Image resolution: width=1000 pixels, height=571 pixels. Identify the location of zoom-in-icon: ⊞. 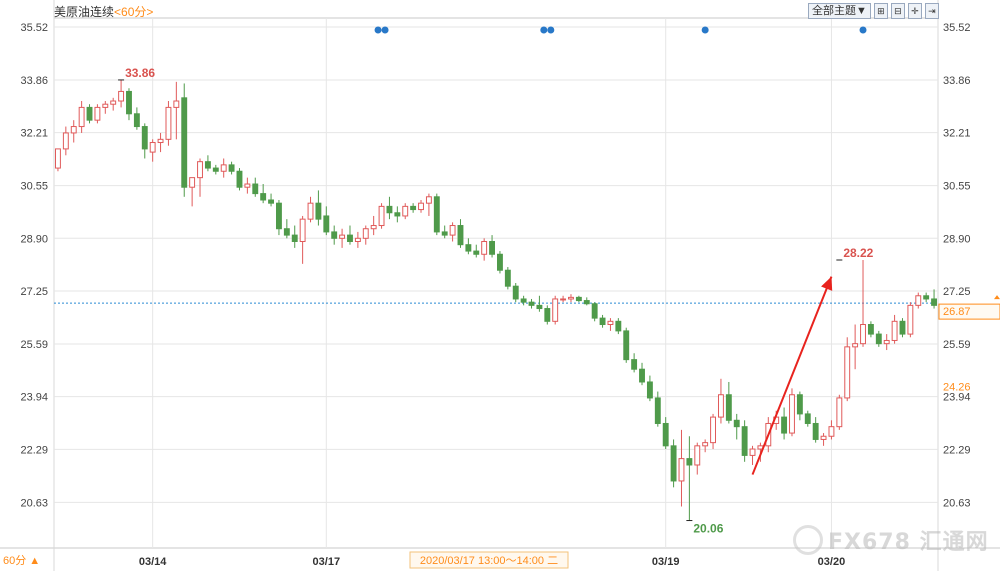
(880, 11).